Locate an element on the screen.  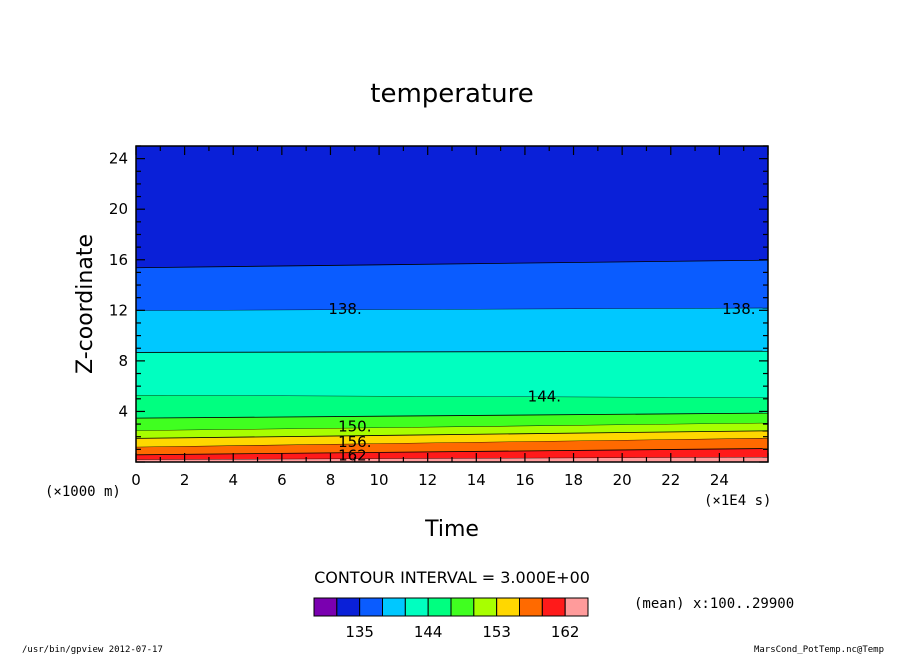
contour-label: 162. is located at coordinates (354, 456).